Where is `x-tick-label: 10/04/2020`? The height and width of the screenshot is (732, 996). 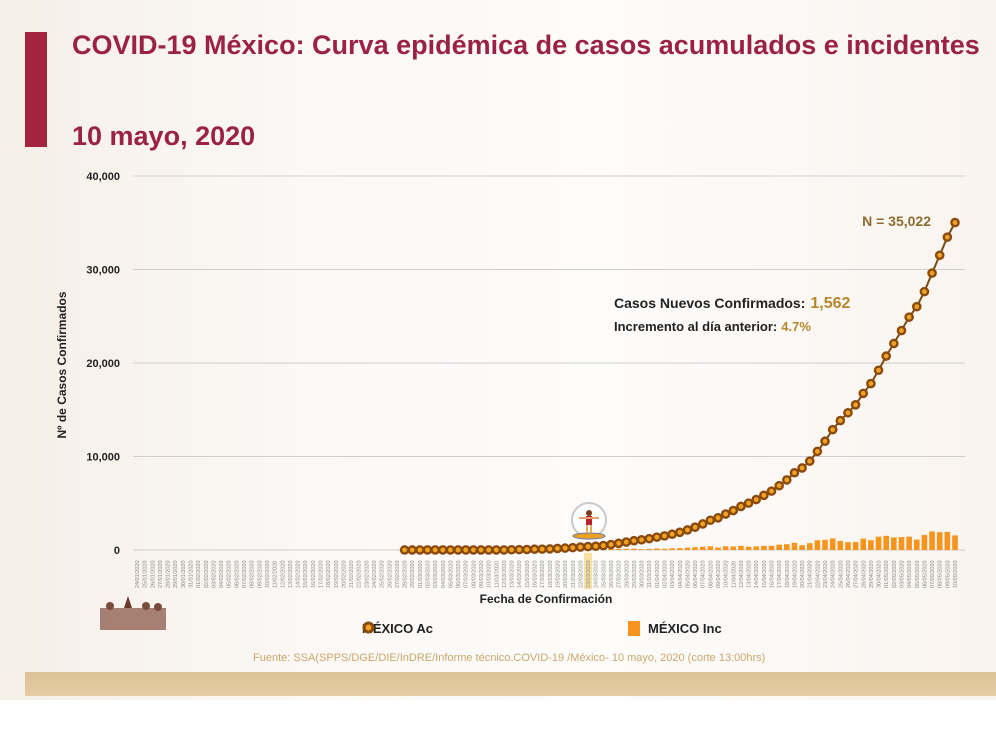
x-tick-label: 10/04/2020 is located at coordinates (727, 574).